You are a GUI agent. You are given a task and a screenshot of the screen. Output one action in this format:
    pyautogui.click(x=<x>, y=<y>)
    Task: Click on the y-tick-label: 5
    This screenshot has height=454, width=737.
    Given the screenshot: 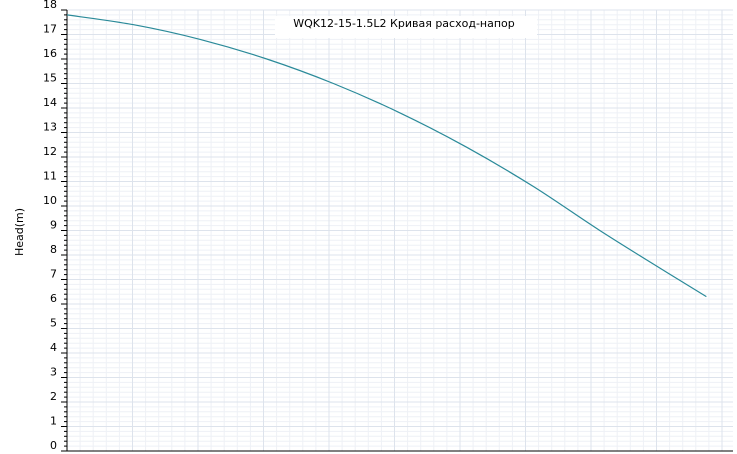 What is the action you would take?
    pyautogui.click(x=53, y=323)
    